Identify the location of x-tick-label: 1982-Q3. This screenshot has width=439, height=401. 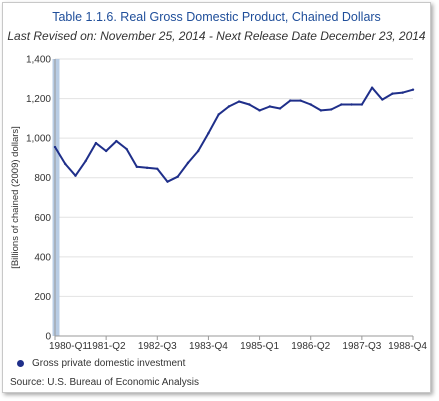
(157, 346).